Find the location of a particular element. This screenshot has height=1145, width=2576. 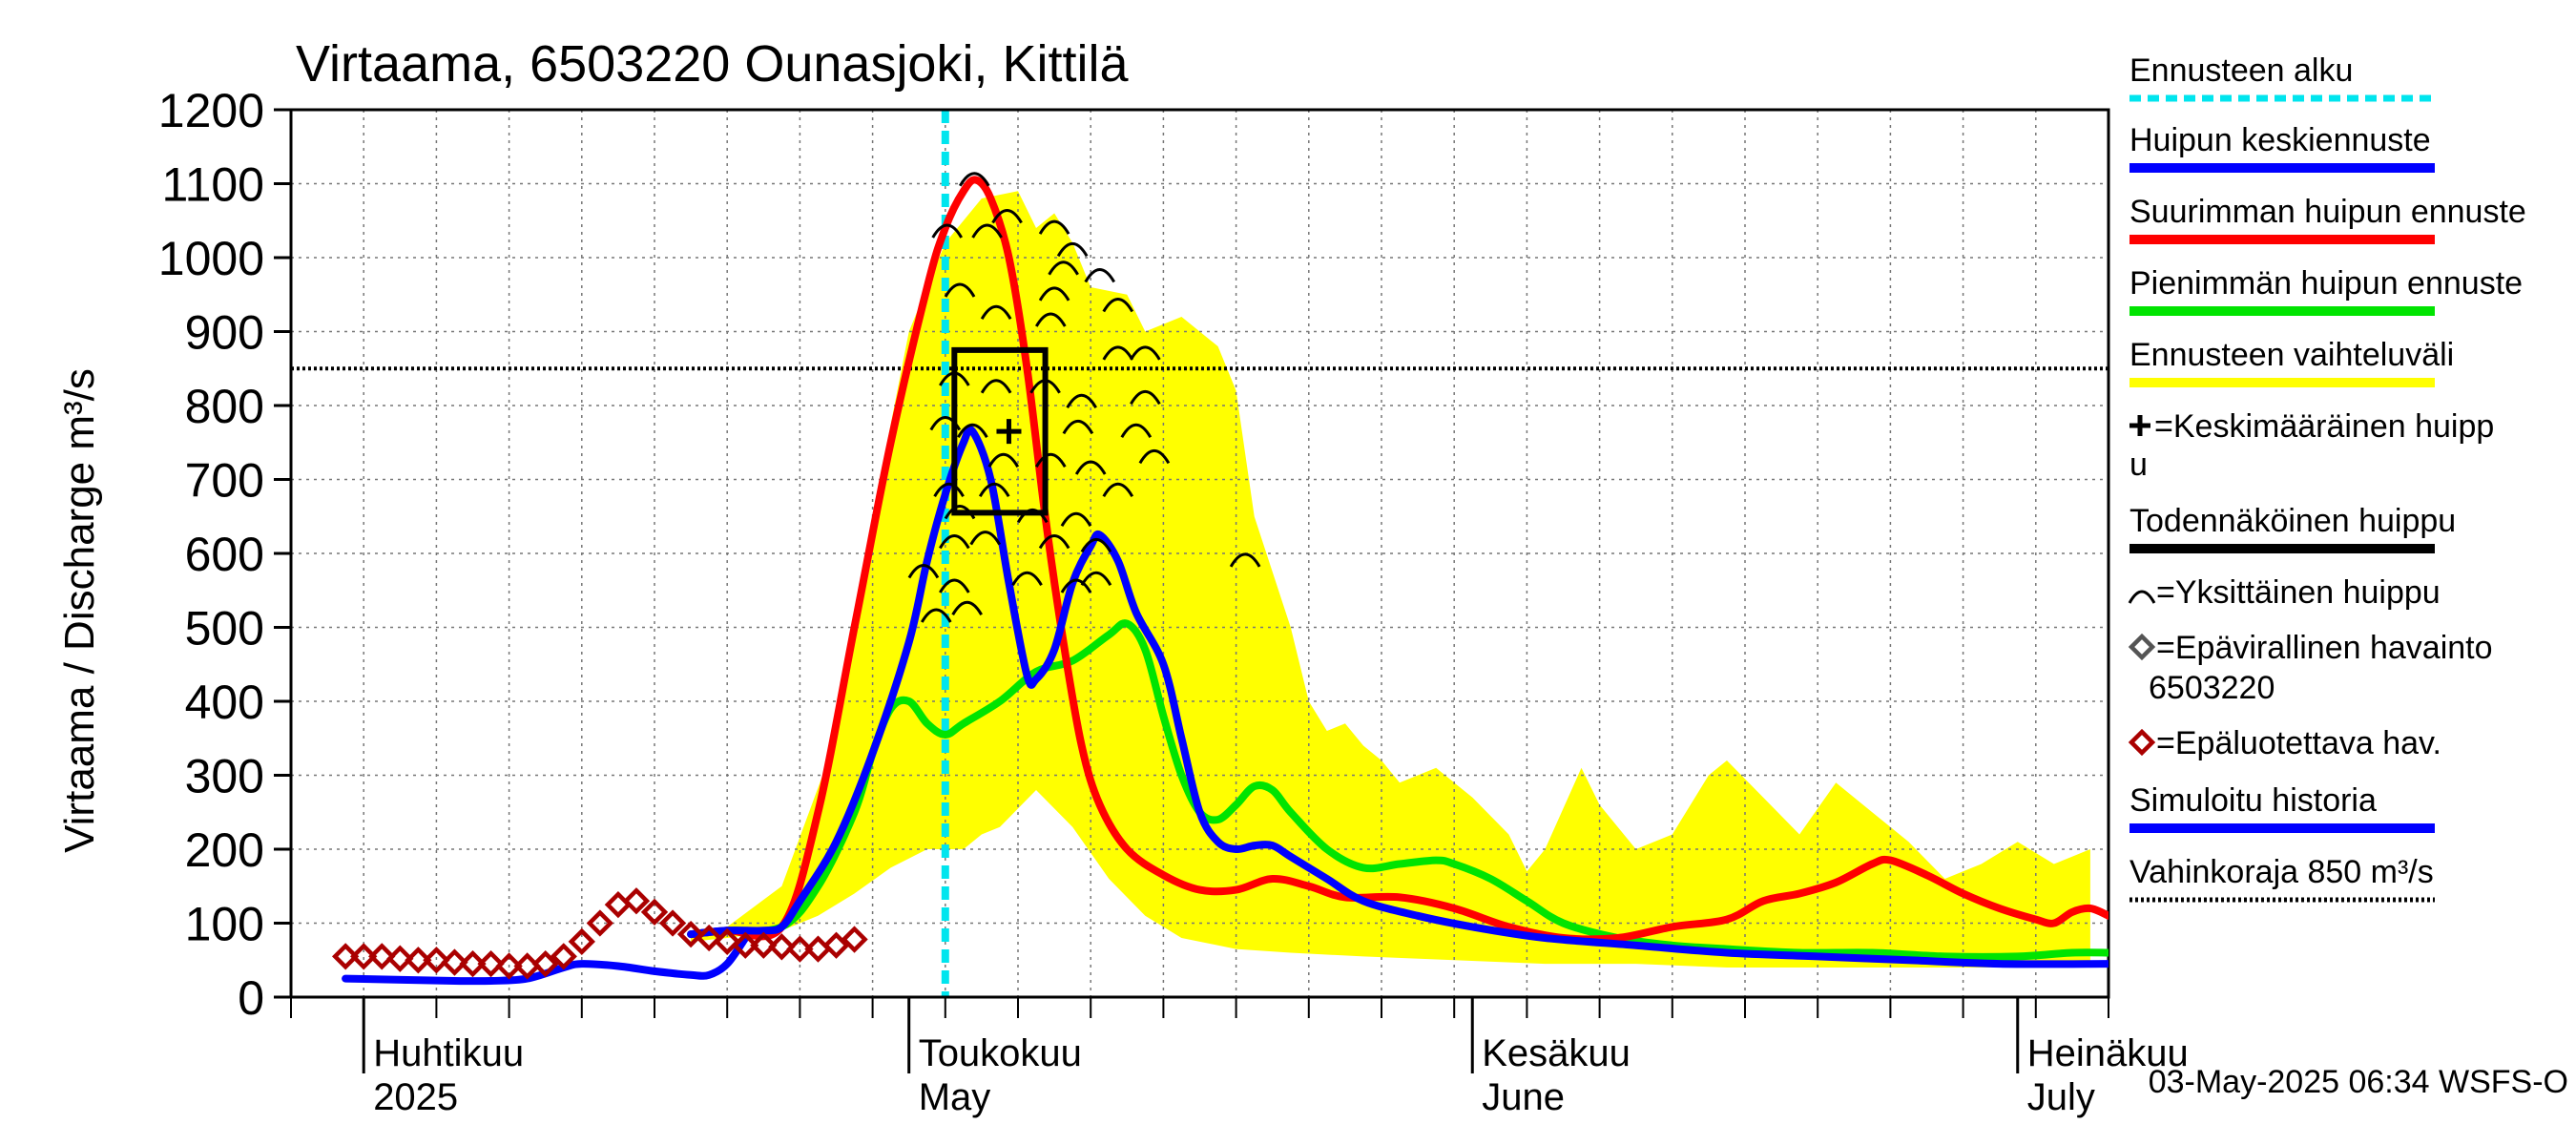

legend-label: Todennäköinen huippu is located at coordinates (2292, 521).